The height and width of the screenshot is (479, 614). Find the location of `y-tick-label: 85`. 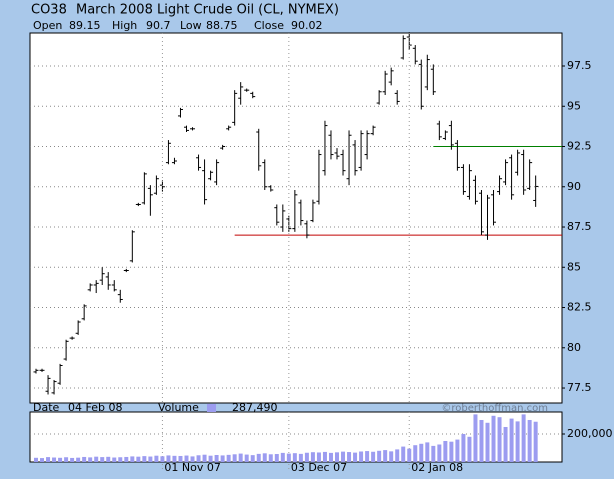

y-tick-label: 85 is located at coordinates (574, 266).